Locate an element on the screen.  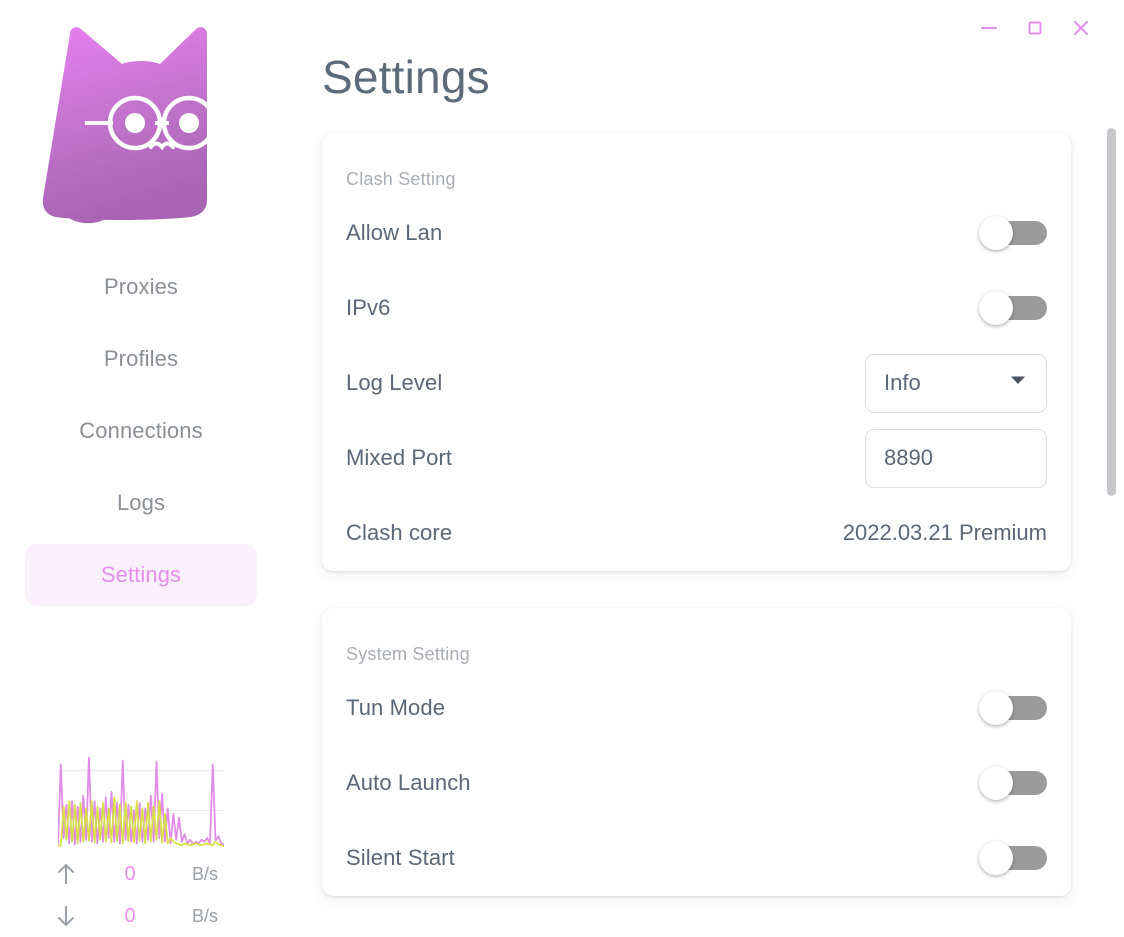
sidebar-item-label: Profiles is located at coordinates (141, 358).